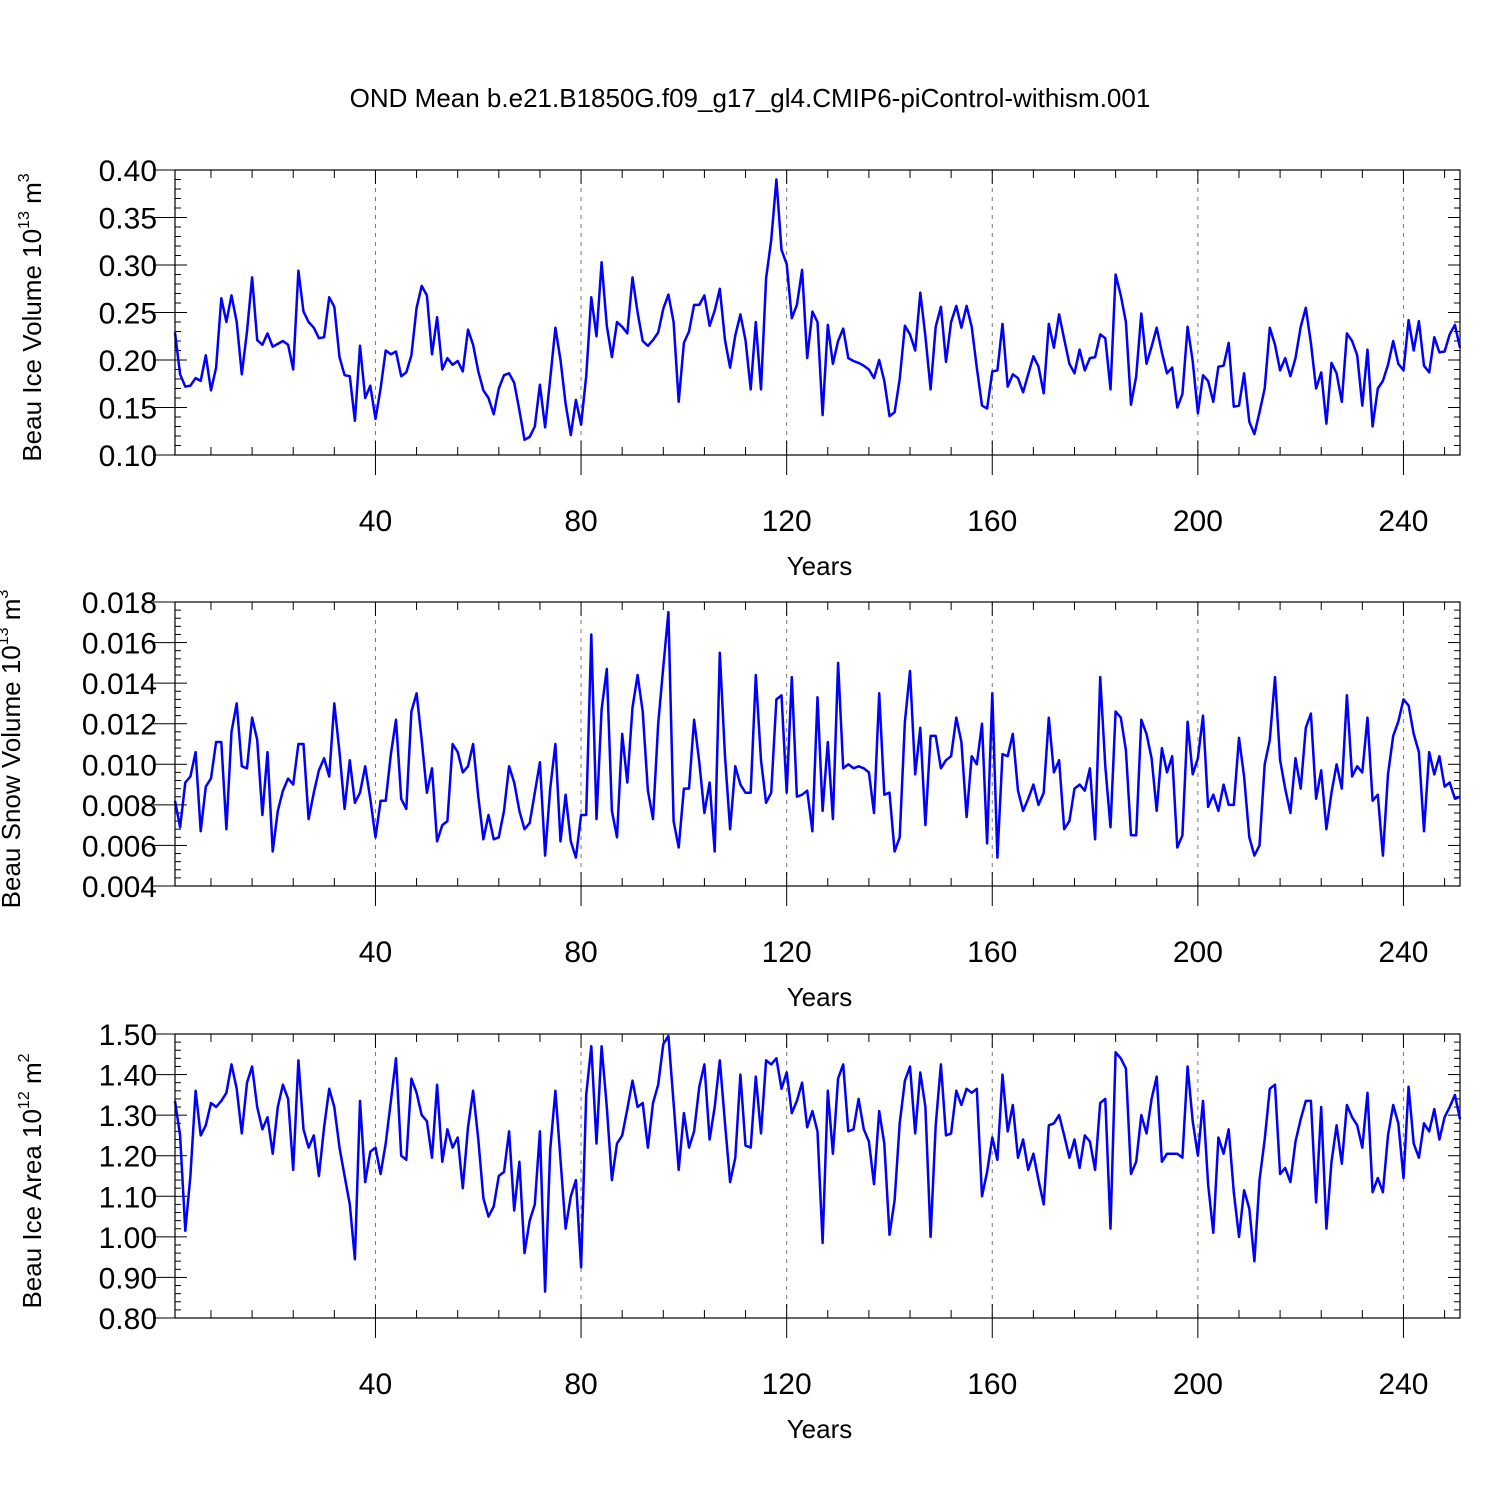 This screenshot has width=1500, height=1500. What do you see at coordinates (119, 887) in the screenshot?
I see `y-tick-label: 0.004` at bounding box center [119, 887].